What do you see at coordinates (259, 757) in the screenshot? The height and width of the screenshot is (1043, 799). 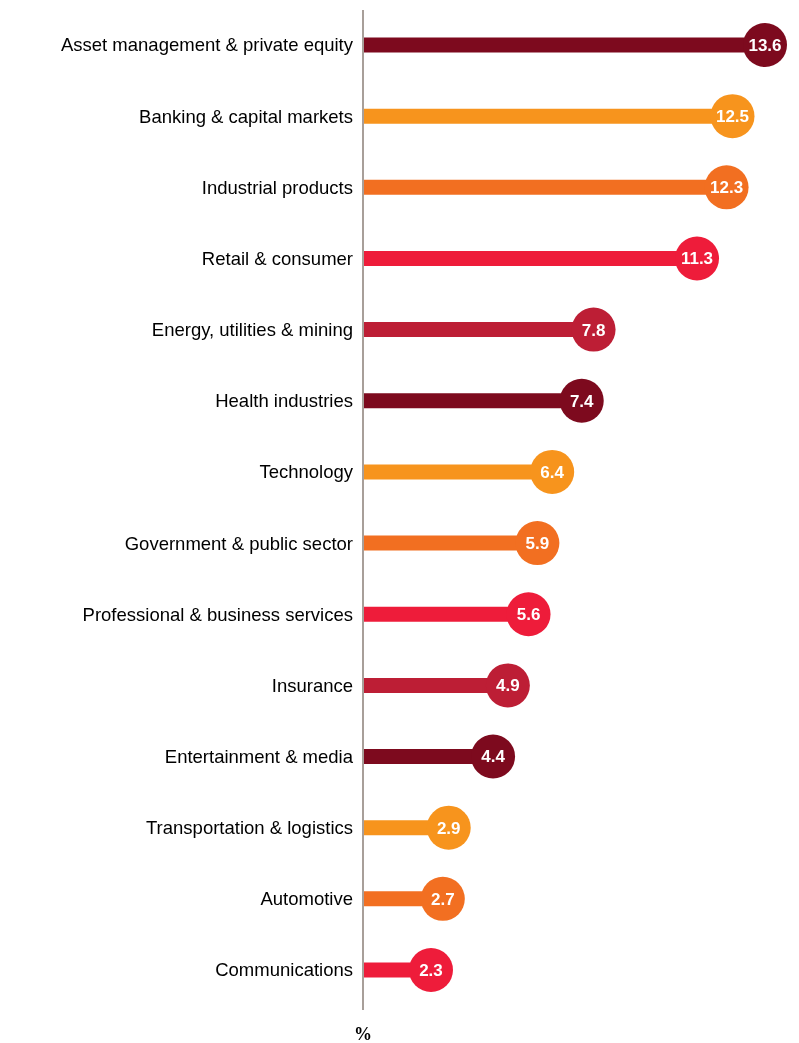 I see `y-tick-label: Entertainment & media` at bounding box center [259, 757].